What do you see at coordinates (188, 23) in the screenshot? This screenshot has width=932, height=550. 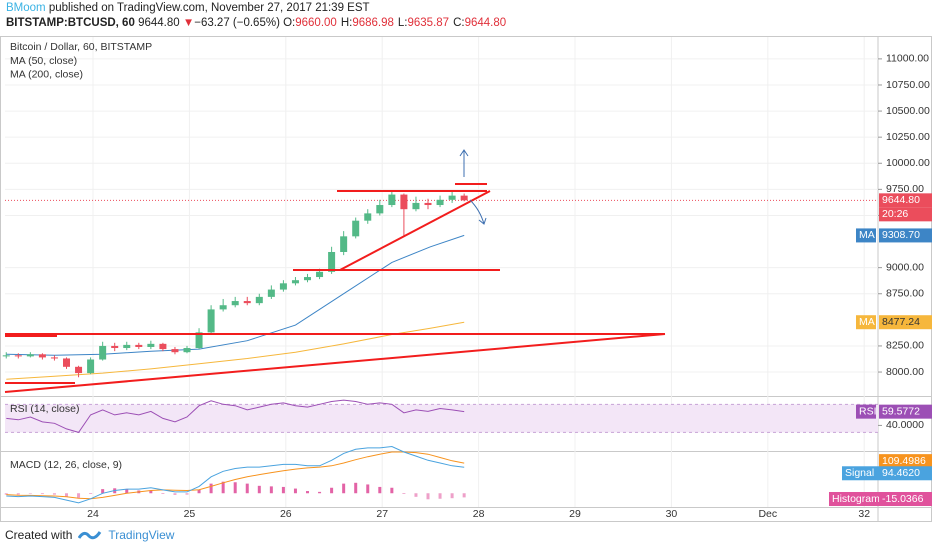 I see `arrow: ▼` at bounding box center [188, 23].